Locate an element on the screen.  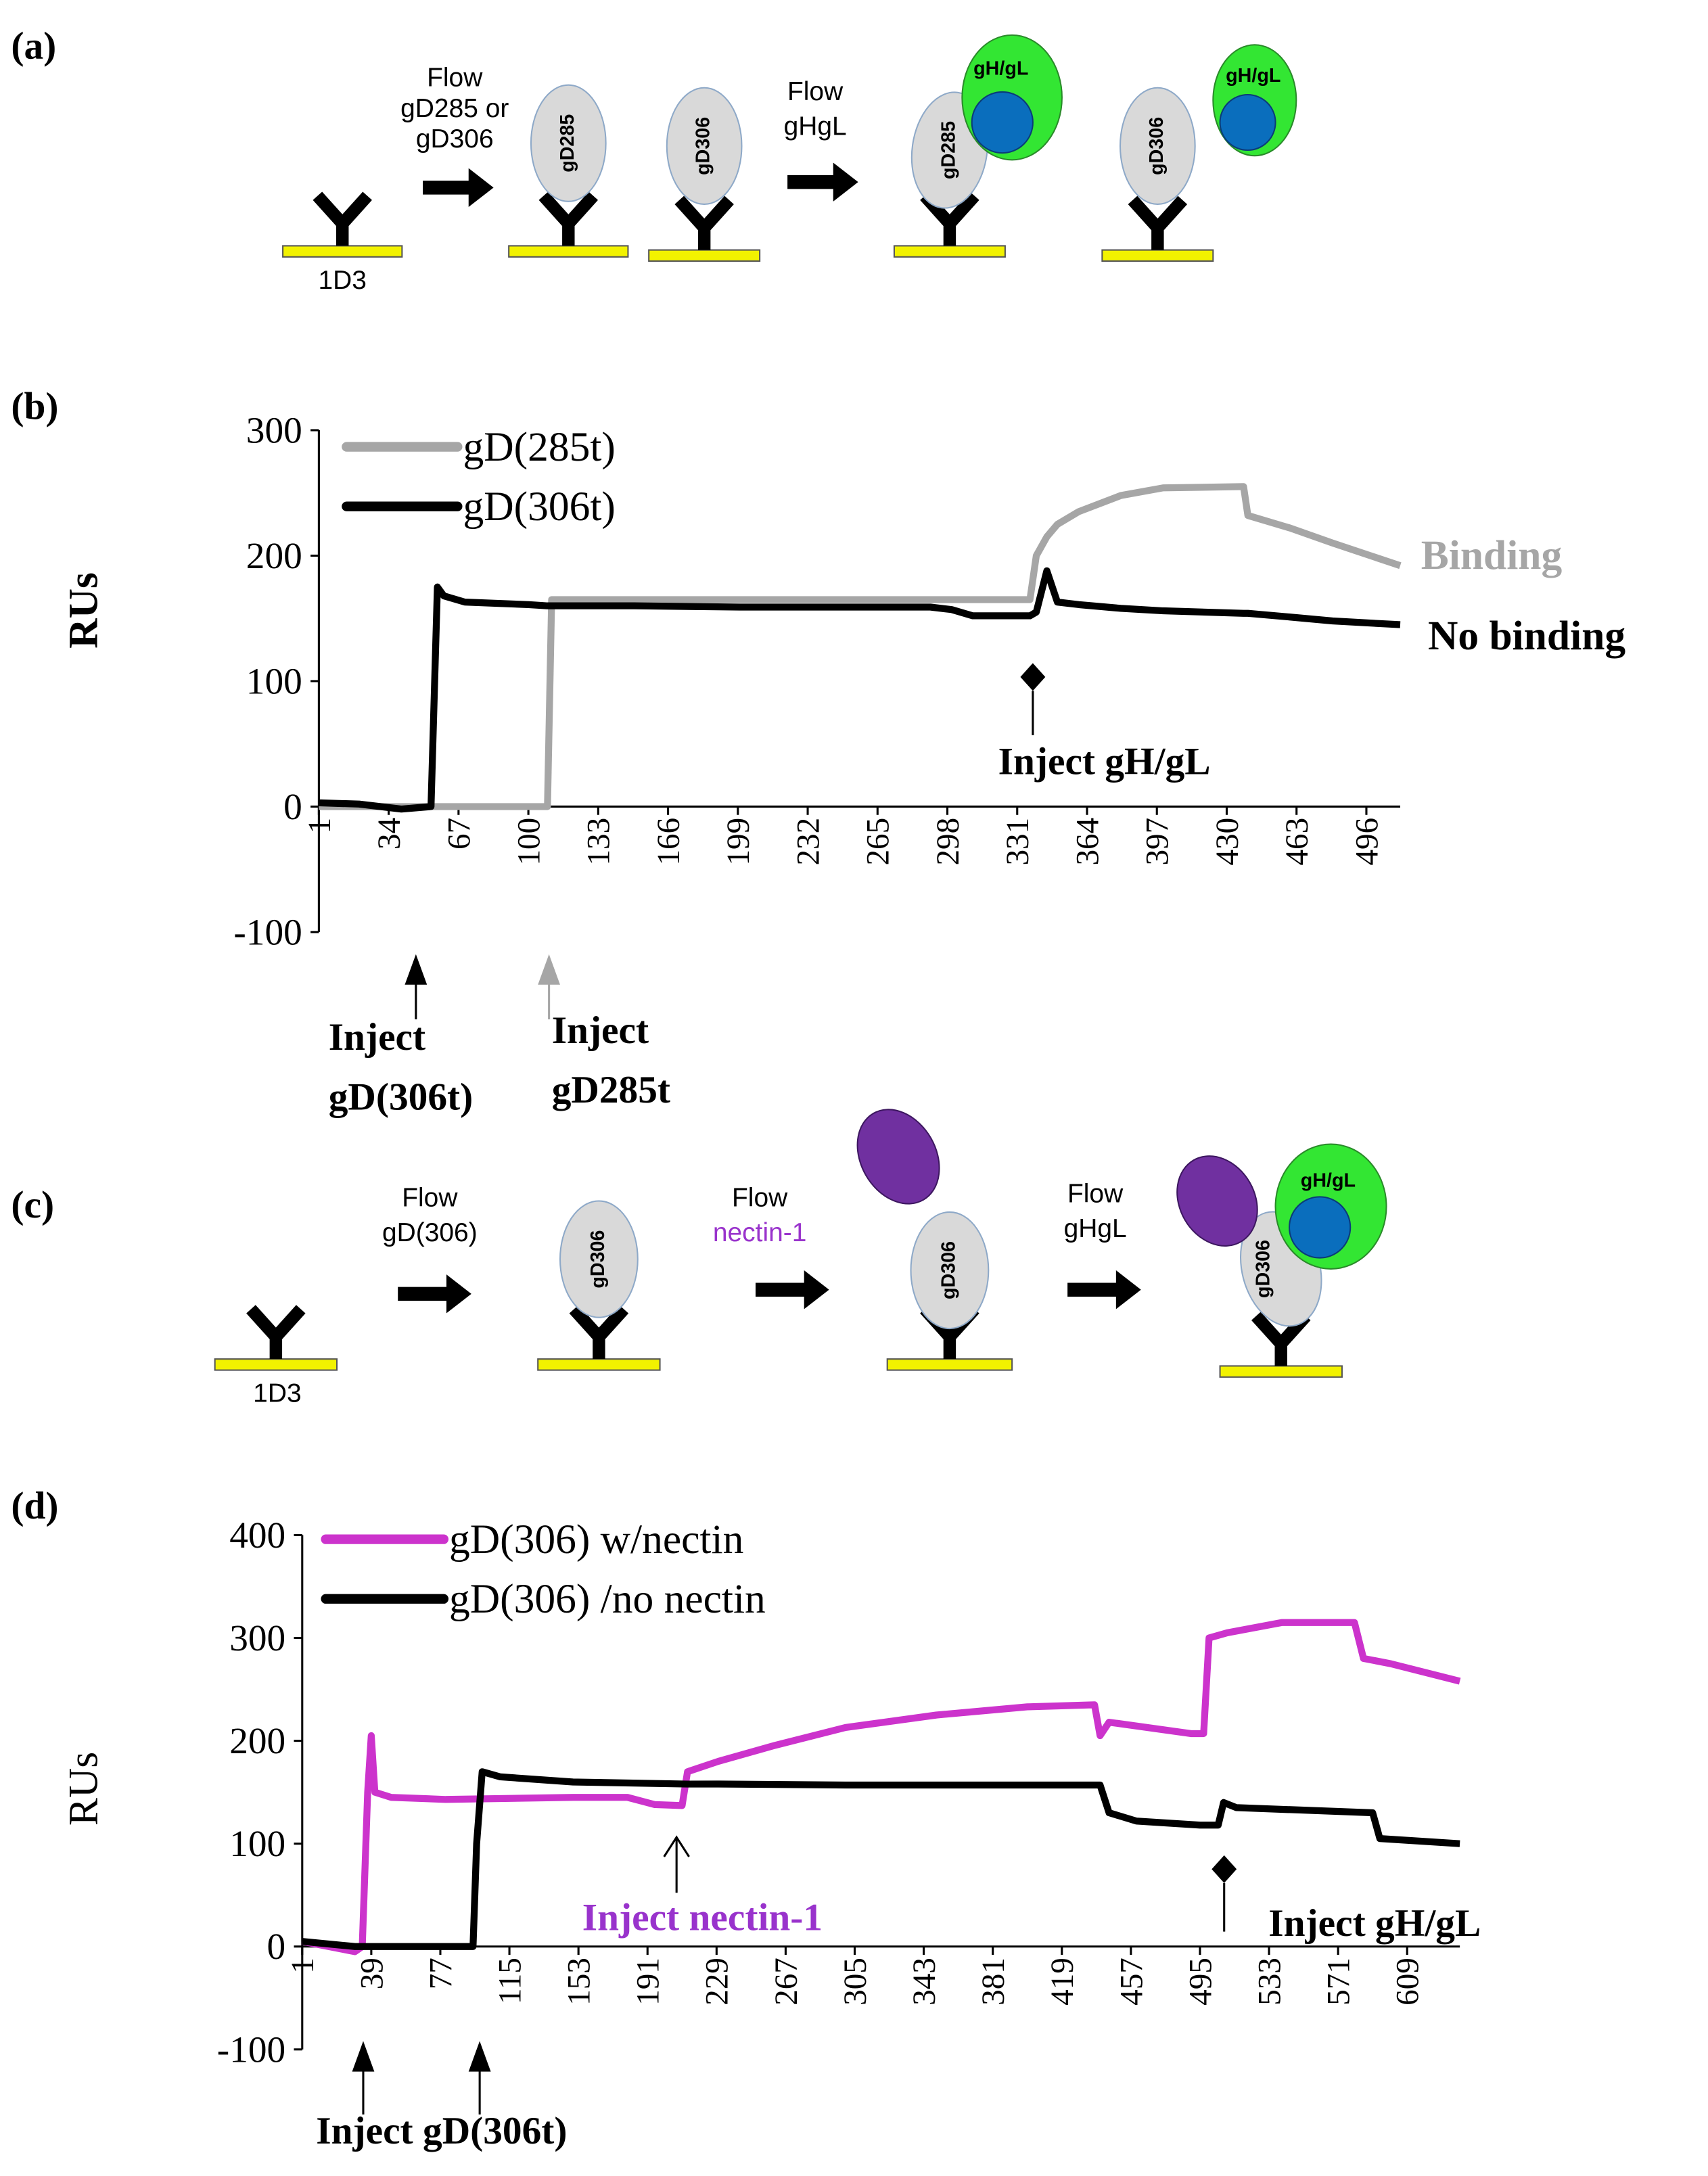
x-tick-label: 166 is located at coordinates (669, 842).